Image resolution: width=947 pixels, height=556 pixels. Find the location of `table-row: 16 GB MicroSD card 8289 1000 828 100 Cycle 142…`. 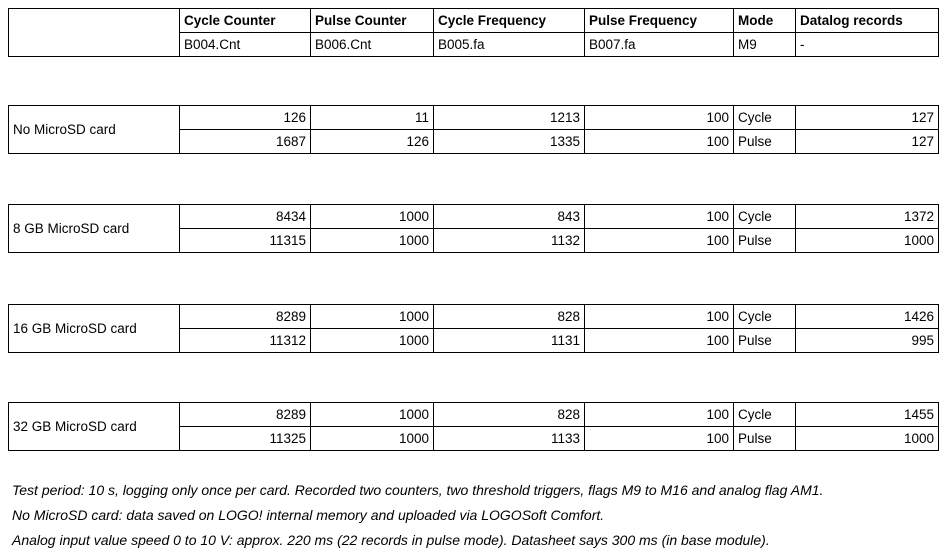

table-row: 16 GB MicroSD card 8289 1000 828 100 Cycle 142… is located at coordinates (473, 328).